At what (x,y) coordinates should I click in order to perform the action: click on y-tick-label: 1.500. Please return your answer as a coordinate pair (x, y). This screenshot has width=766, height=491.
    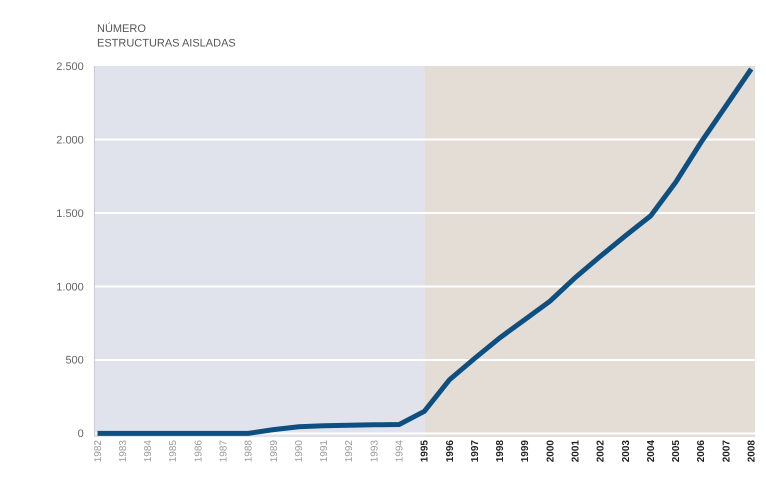
    Looking at the image, I should click on (70, 214).